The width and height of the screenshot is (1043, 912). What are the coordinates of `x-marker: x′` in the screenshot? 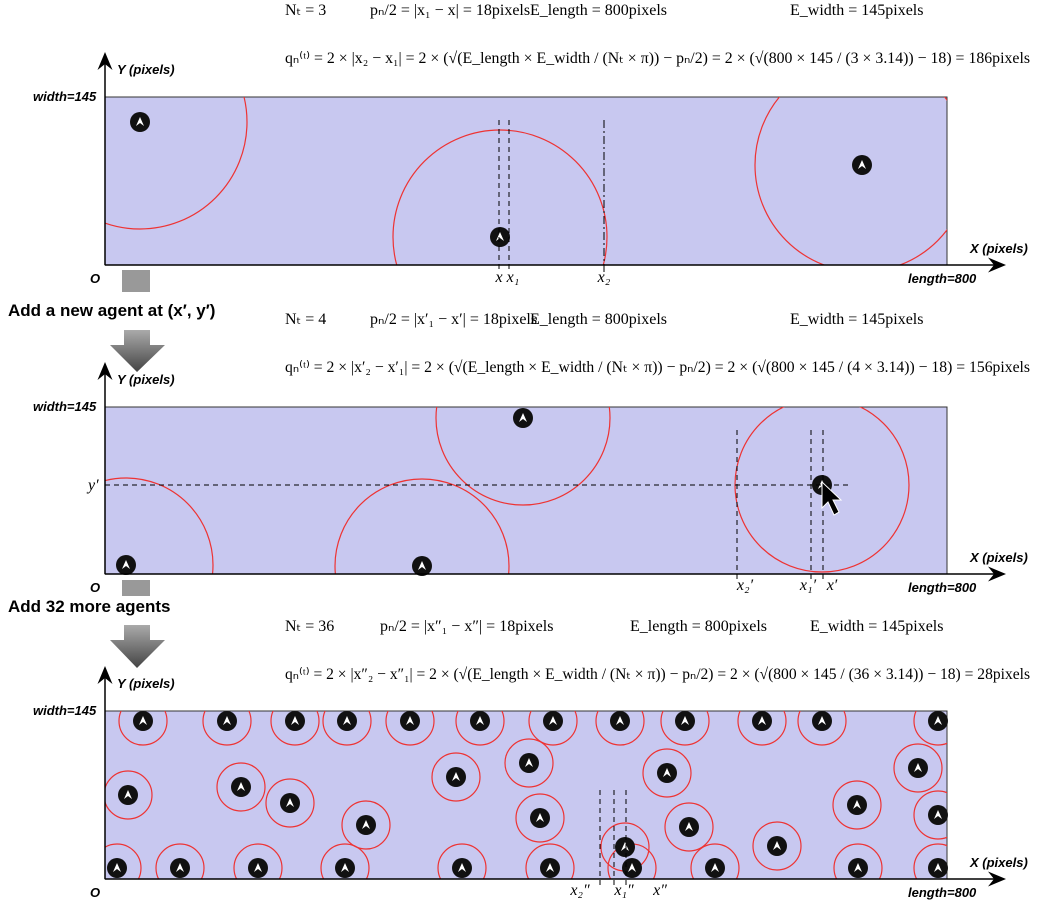 It's located at (832, 585).